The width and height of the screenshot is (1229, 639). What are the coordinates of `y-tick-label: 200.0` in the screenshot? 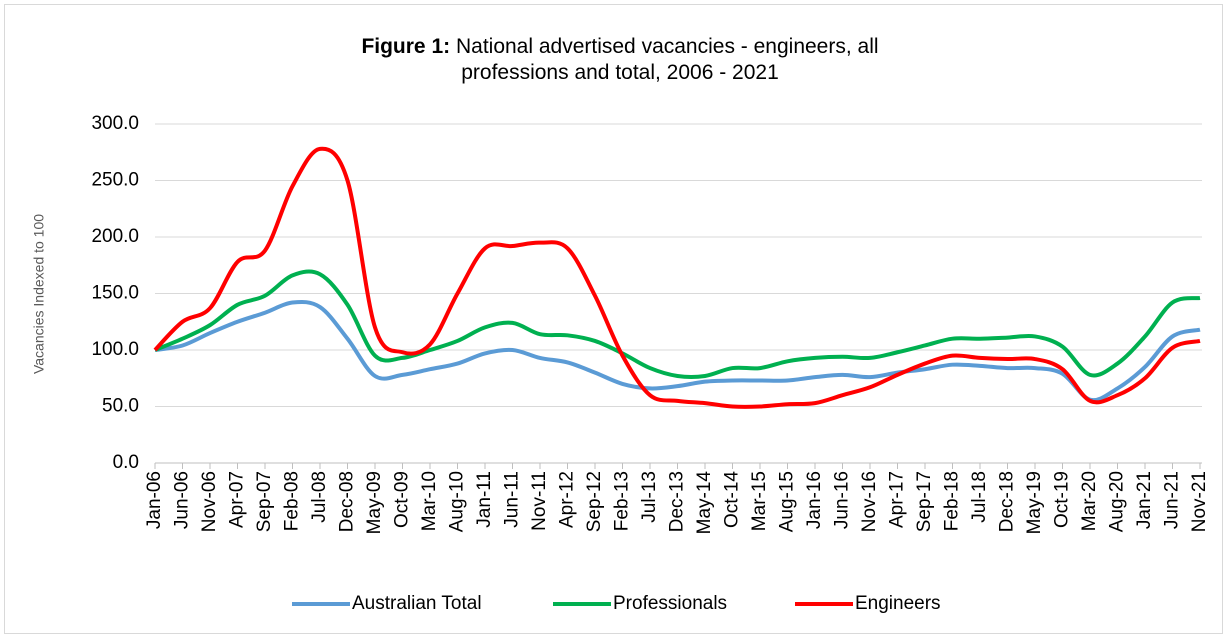 It's located at (115, 236).